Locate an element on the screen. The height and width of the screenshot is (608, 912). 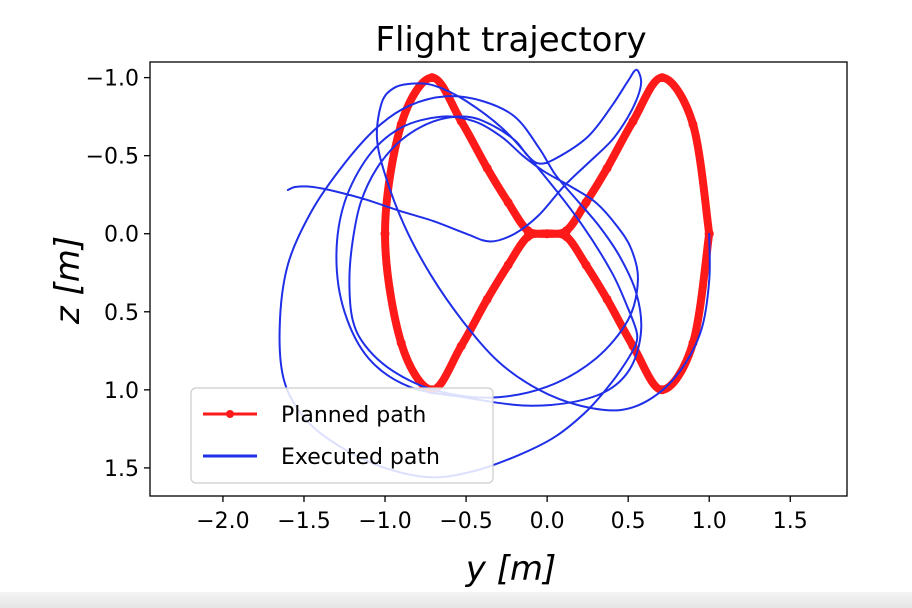
y-tick-label: 1.5 is located at coordinates (121, 469).